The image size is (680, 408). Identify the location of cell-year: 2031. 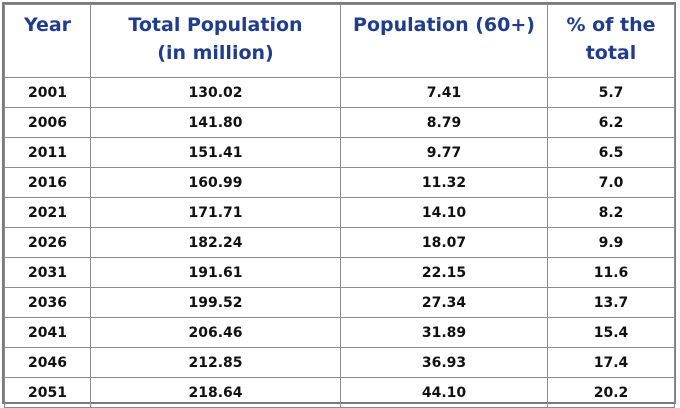
(47, 272).